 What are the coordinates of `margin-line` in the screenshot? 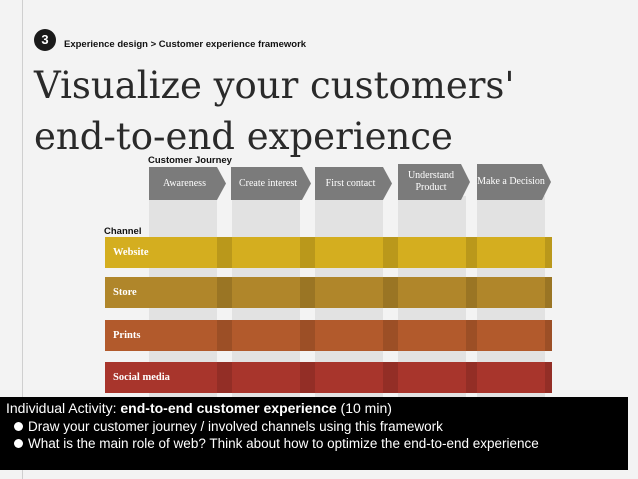 It's located at (22, 239).